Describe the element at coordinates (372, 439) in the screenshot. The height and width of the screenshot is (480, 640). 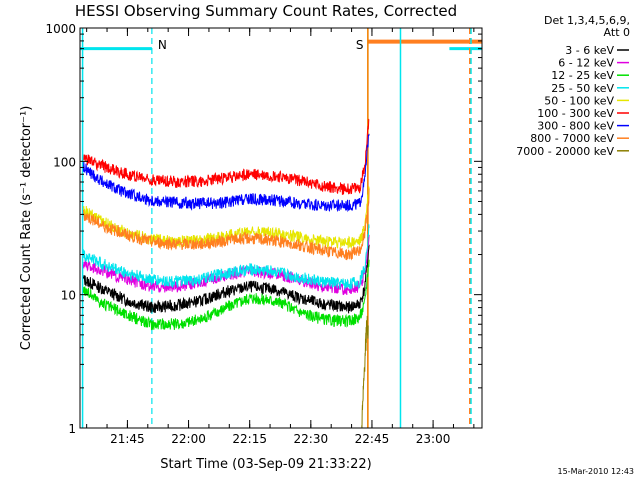
I see `x-tick-label-5: 22:45` at that location.